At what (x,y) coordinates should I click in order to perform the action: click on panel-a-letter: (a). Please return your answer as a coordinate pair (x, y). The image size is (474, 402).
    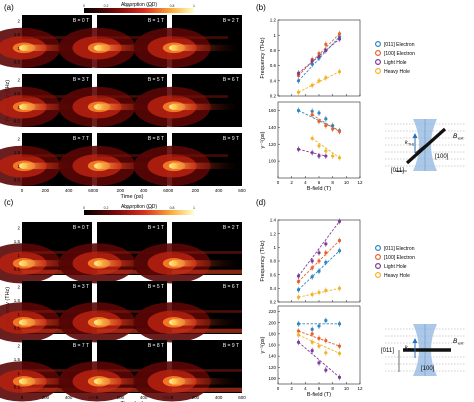
    Looking at the image, I should click on (9, 7).